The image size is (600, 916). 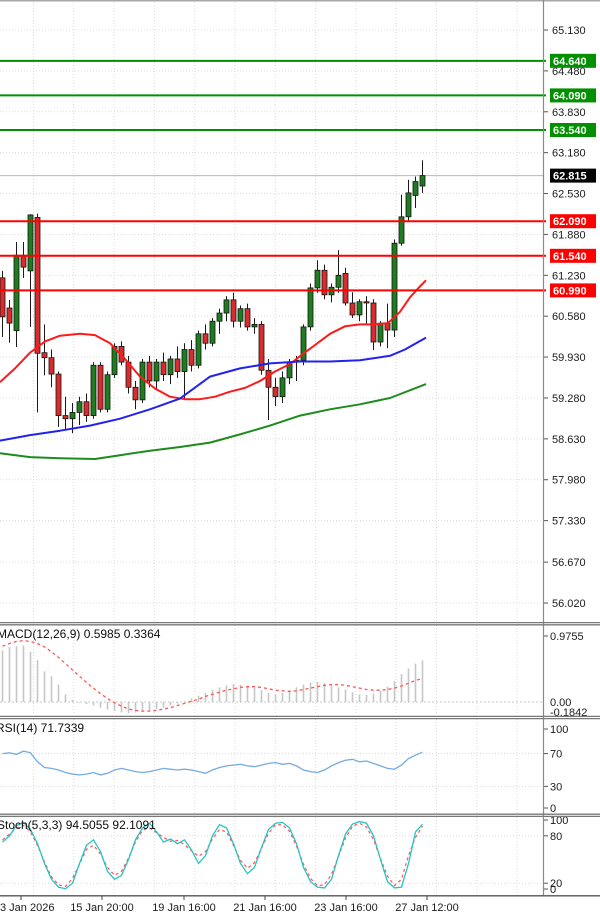 I want to click on price-tick-label: 57.980, so click(x=569, y=481).